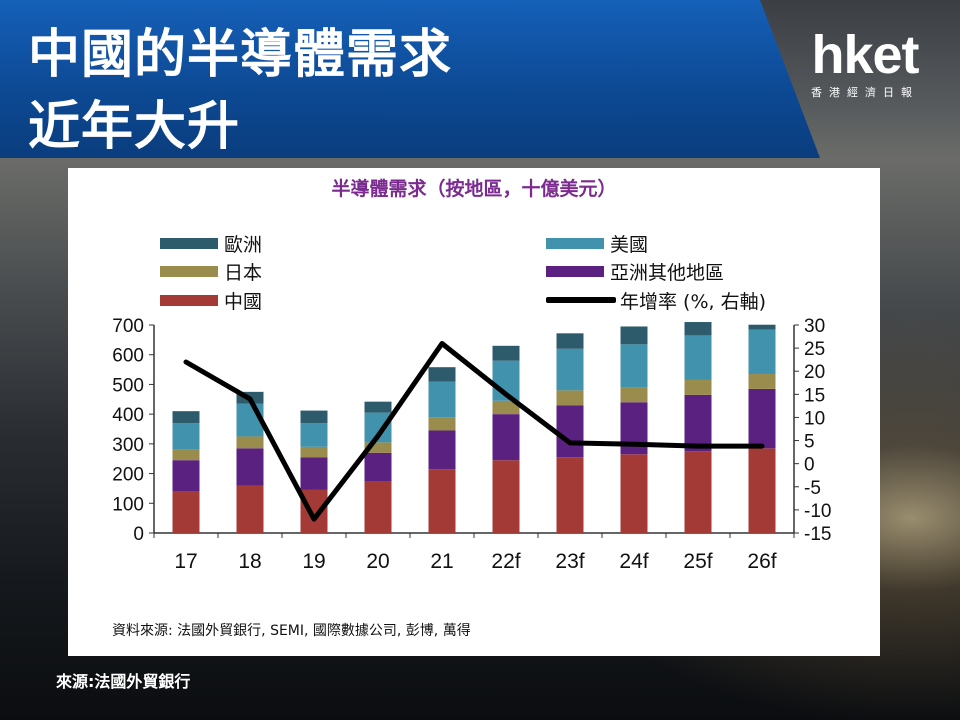 The image size is (960, 720). I want to click on x-tick-label: 19, so click(313, 561).